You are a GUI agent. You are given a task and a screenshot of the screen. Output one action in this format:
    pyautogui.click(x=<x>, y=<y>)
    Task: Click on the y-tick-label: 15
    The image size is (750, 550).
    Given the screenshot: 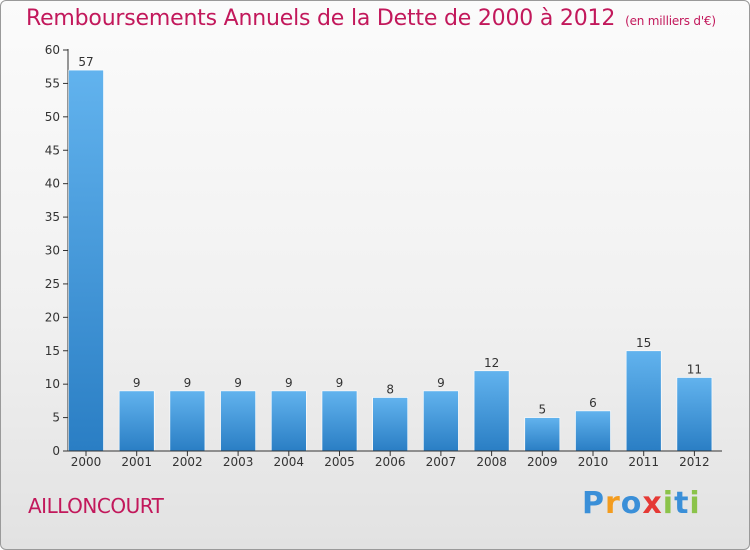 What is the action you would take?
    pyautogui.click(x=52, y=351)
    